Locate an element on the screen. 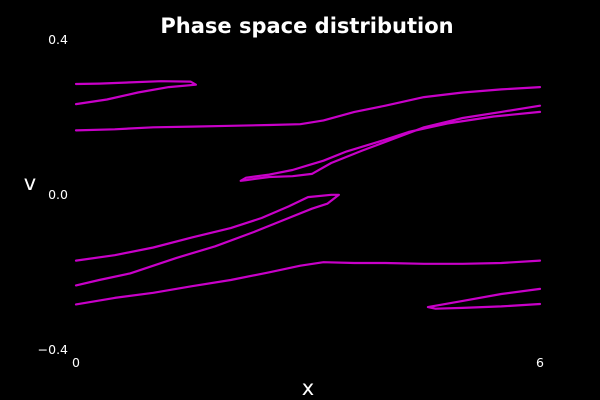  x-tick-label-end: 6 is located at coordinates (540, 362).